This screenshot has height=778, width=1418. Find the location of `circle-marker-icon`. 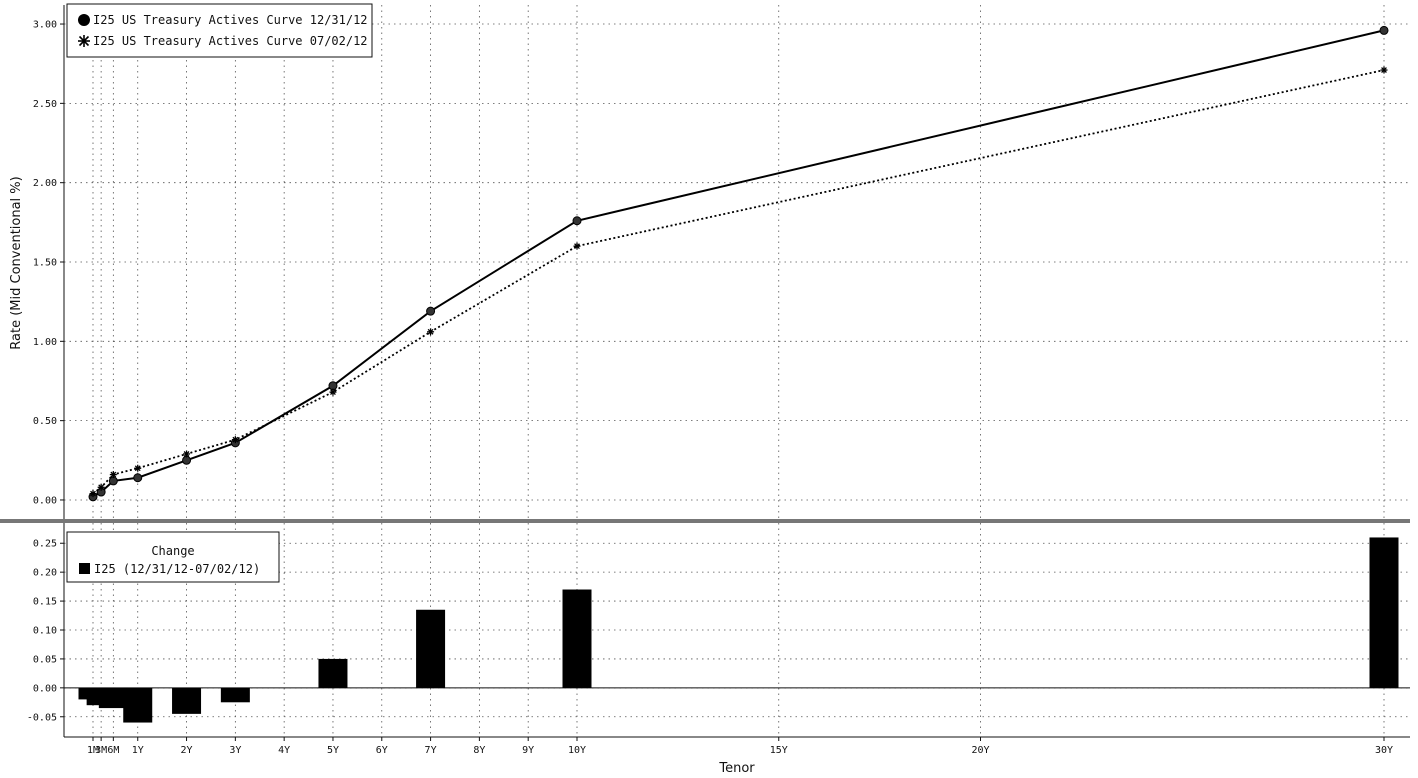

circle-marker-icon is located at coordinates (84, 20).